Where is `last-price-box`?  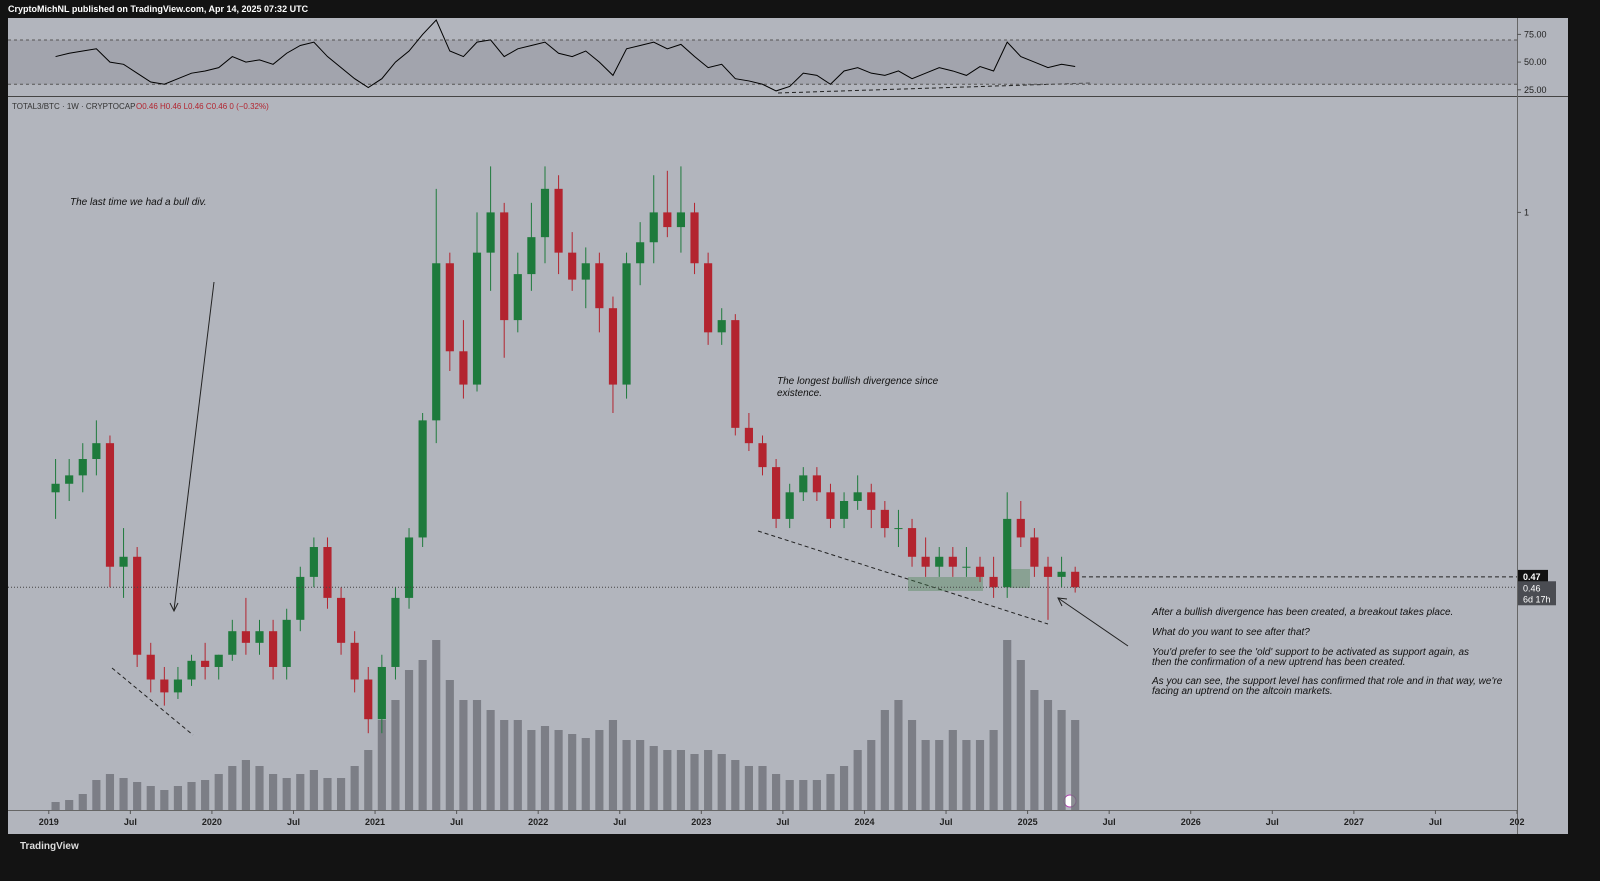 last-price-box is located at coordinates (1537, 593).